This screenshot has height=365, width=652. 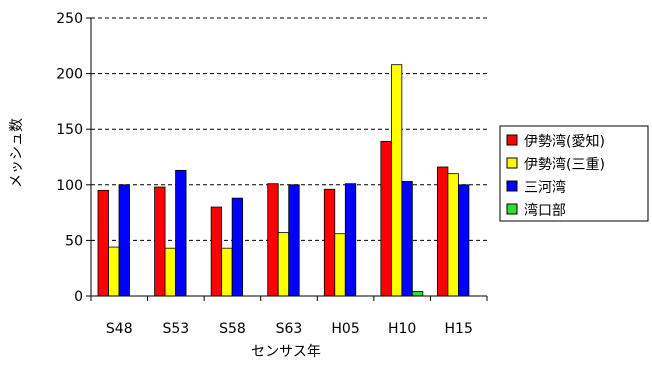 What do you see at coordinates (402, 329) in the screenshot?
I see `x-tick-label: H10` at bounding box center [402, 329].